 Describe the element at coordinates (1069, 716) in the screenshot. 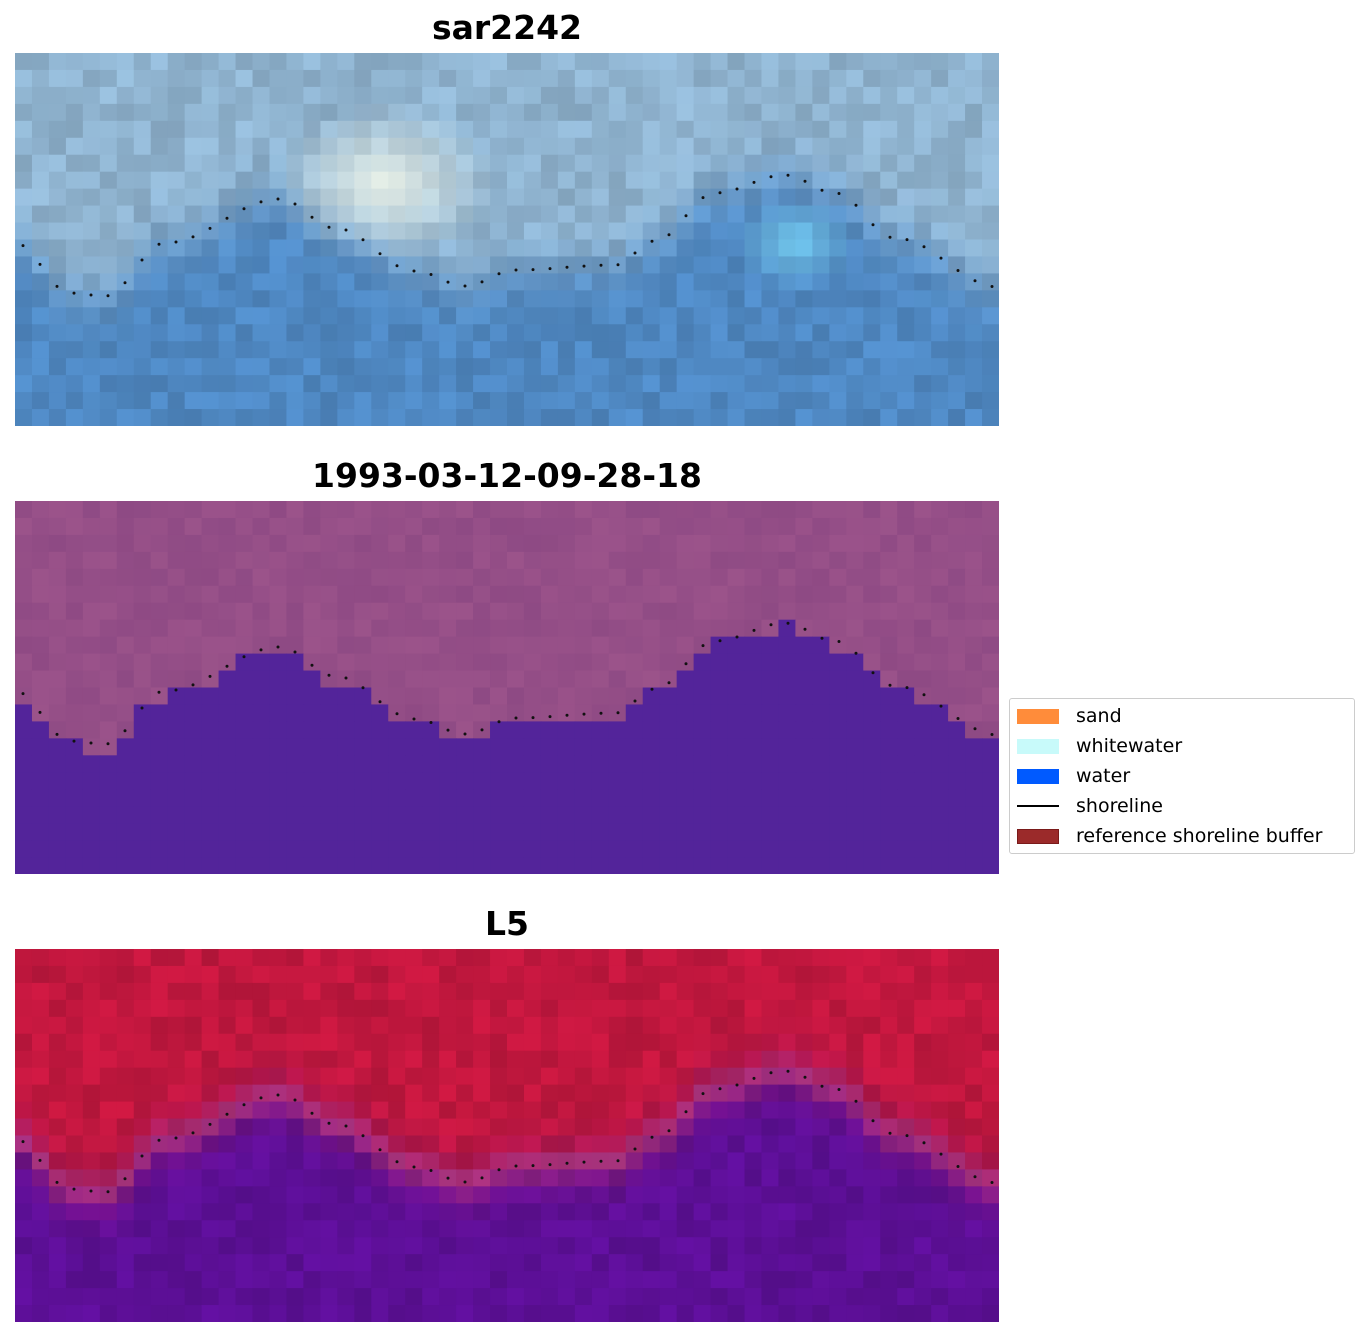

I see `legend-item-sand: sand` at that location.